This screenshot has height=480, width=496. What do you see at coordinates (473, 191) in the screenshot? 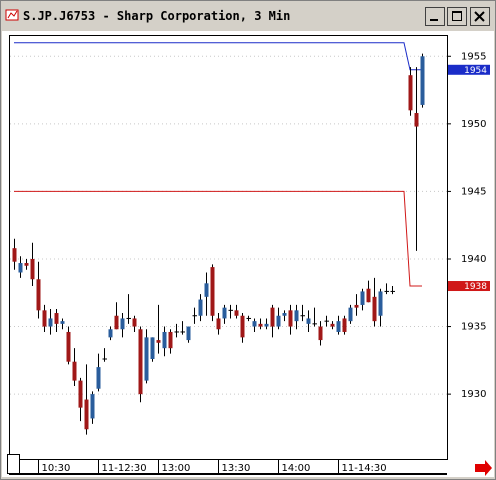
I see `y-tick-label: 1945` at bounding box center [473, 191].